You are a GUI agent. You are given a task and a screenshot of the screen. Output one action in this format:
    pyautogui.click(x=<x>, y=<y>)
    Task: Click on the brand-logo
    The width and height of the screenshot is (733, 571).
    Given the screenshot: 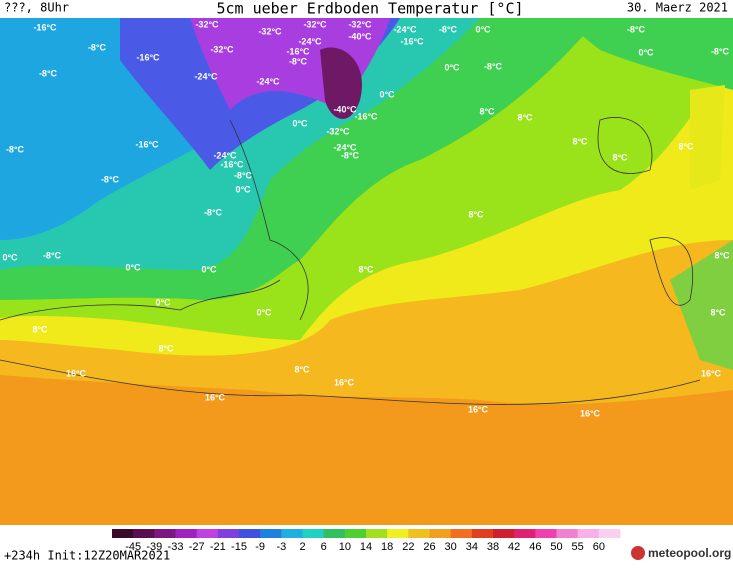 What is the action you would take?
    pyautogui.click(x=638, y=553)
    